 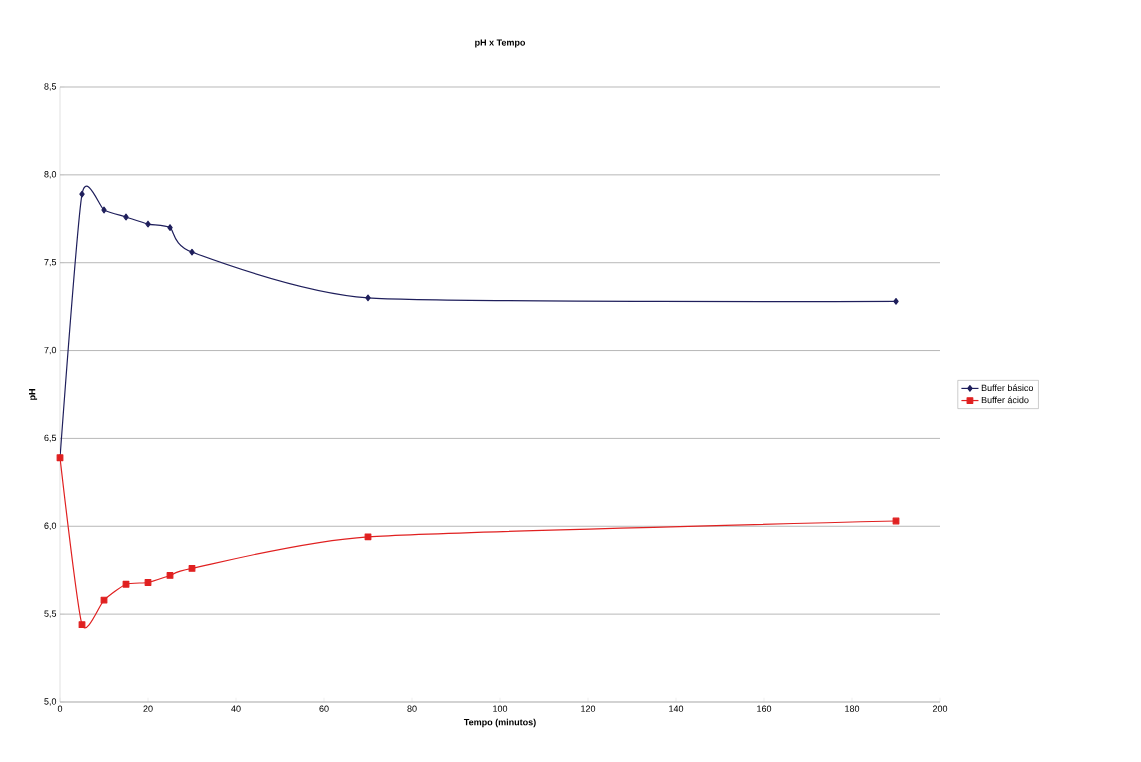 What do you see at coordinates (50, 438) in the screenshot?
I see `y-tick-label: 6,5` at bounding box center [50, 438].